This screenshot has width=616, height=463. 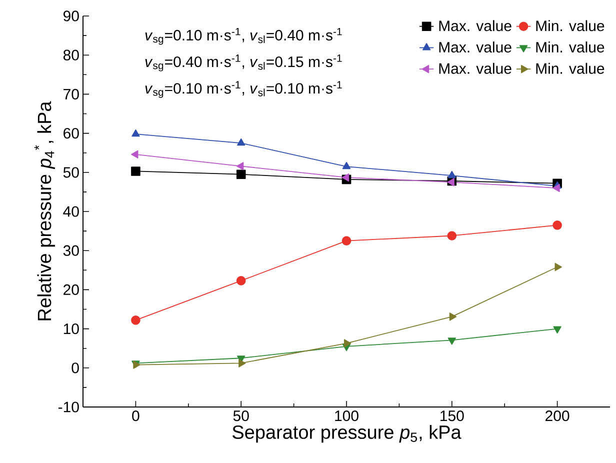 What do you see at coordinates (71, 289) in the screenshot?
I see `y-tick-label: 20` at bounding box center [71, 289].